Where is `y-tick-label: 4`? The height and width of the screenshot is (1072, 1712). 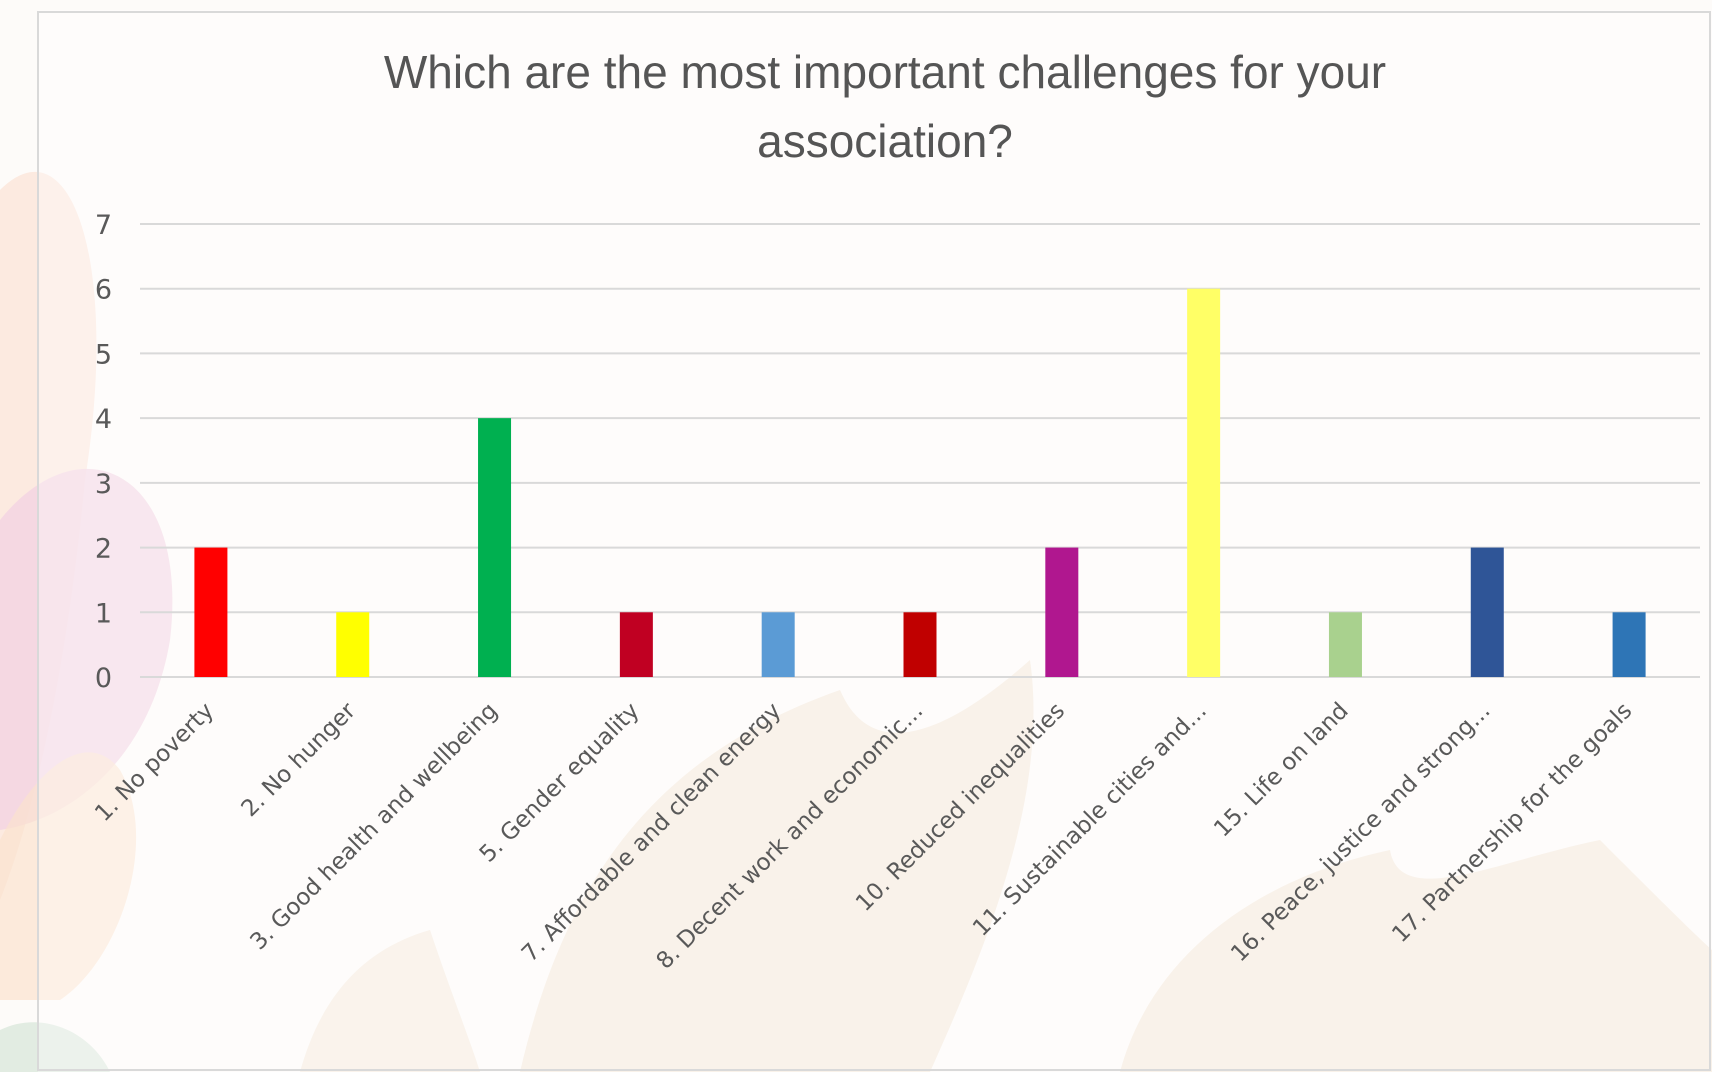
y-tick-label: 4 is located at coordinates (103, 419).